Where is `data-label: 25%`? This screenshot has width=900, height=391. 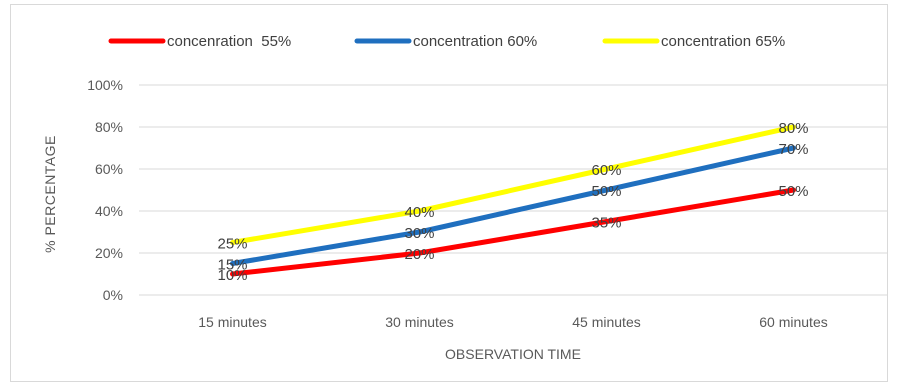 data-label: 25% is located at coordinates (232, 244).